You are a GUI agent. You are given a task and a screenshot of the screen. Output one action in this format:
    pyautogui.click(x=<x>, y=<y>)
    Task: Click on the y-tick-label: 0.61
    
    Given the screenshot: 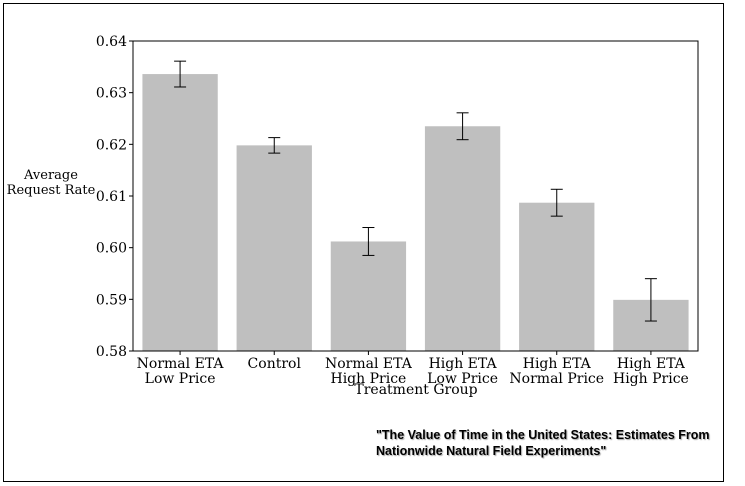 What is the action you would take?
    pyautogui.click(x=111, y=197)
    